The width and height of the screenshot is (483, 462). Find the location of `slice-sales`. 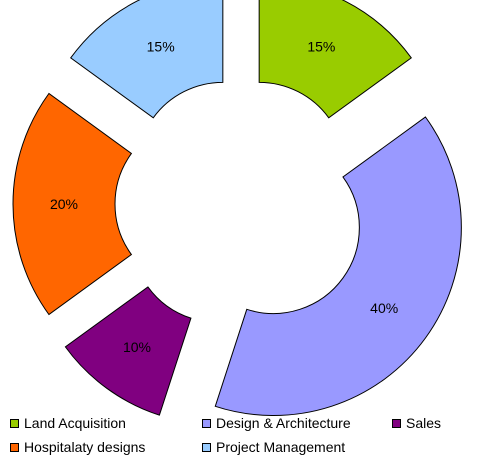

slice-sales is located at coordinates (128, 351).